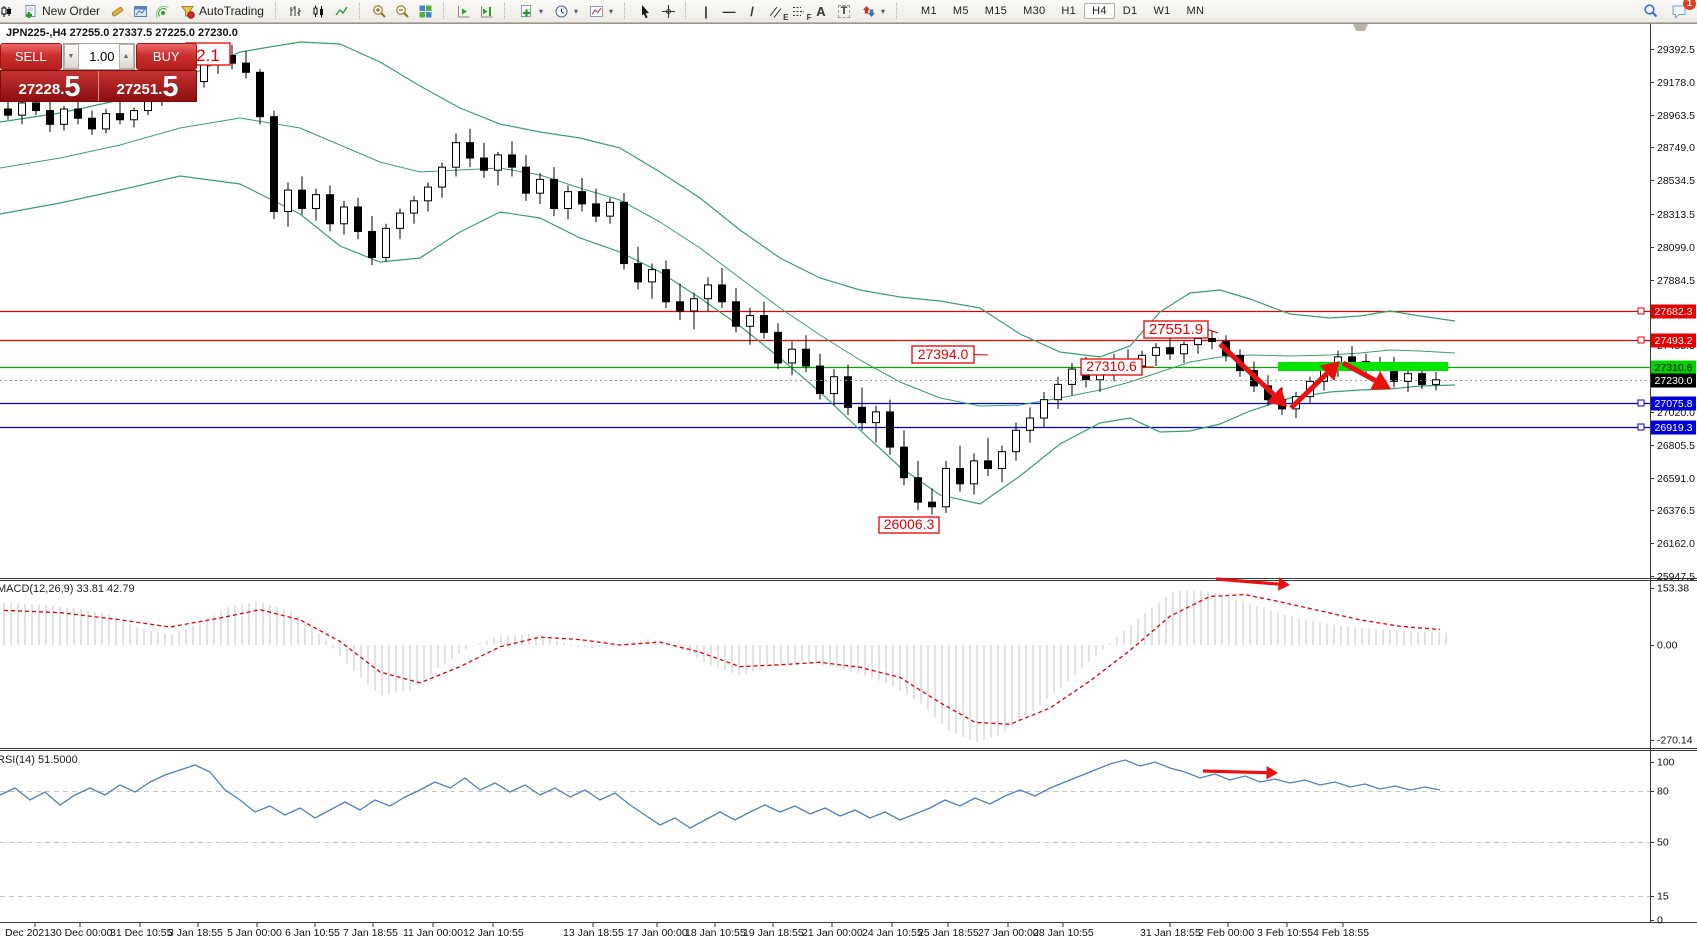  I want to click on time-label: 6 Jan 10:55, so click(312, 933).